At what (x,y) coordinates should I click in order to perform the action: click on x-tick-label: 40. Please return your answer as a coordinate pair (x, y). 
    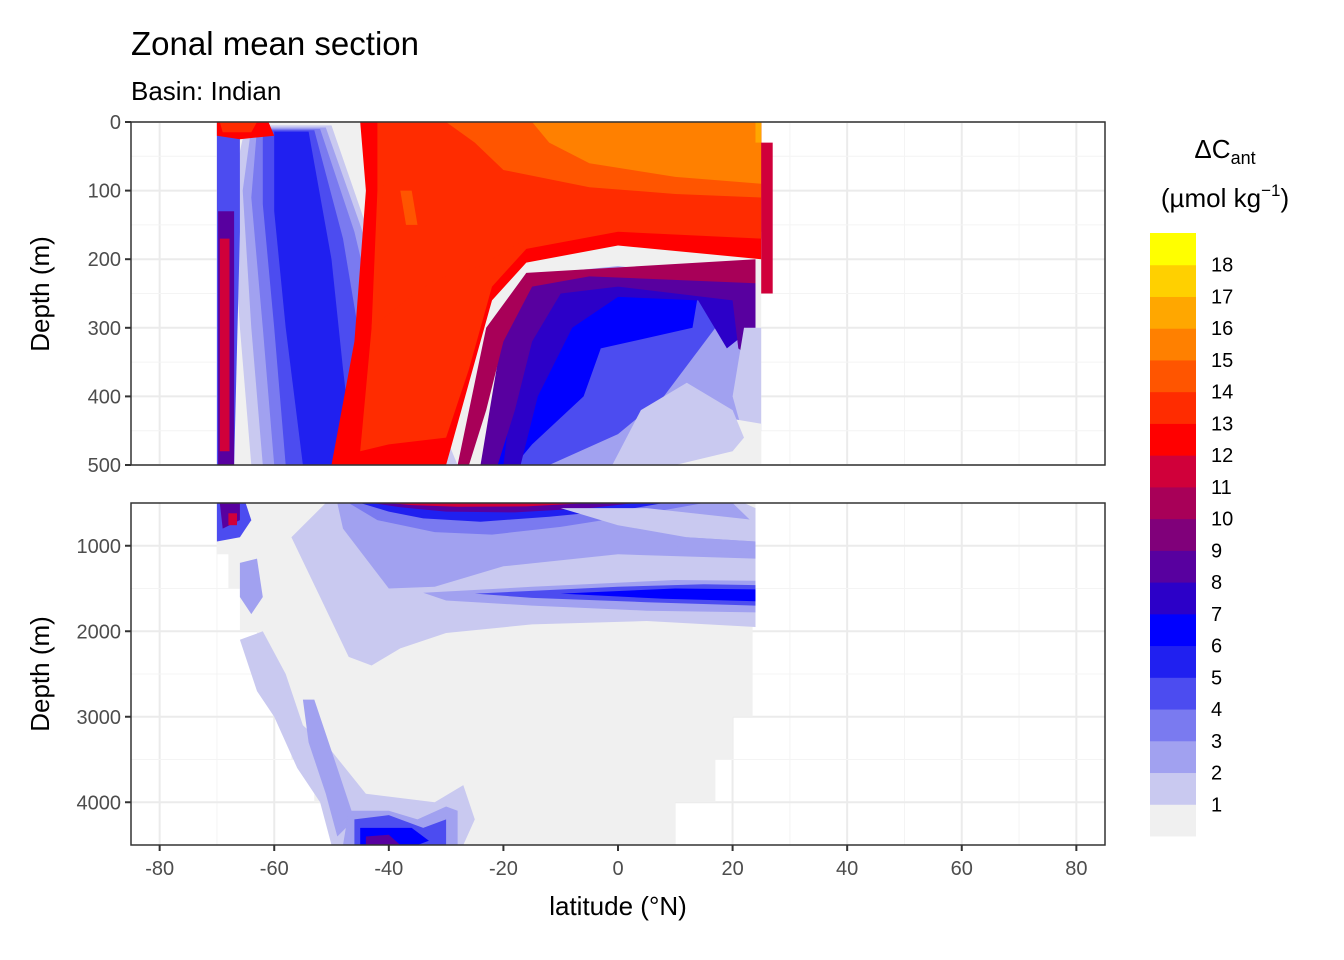
    Looking at the image, I should click on (847, 869).